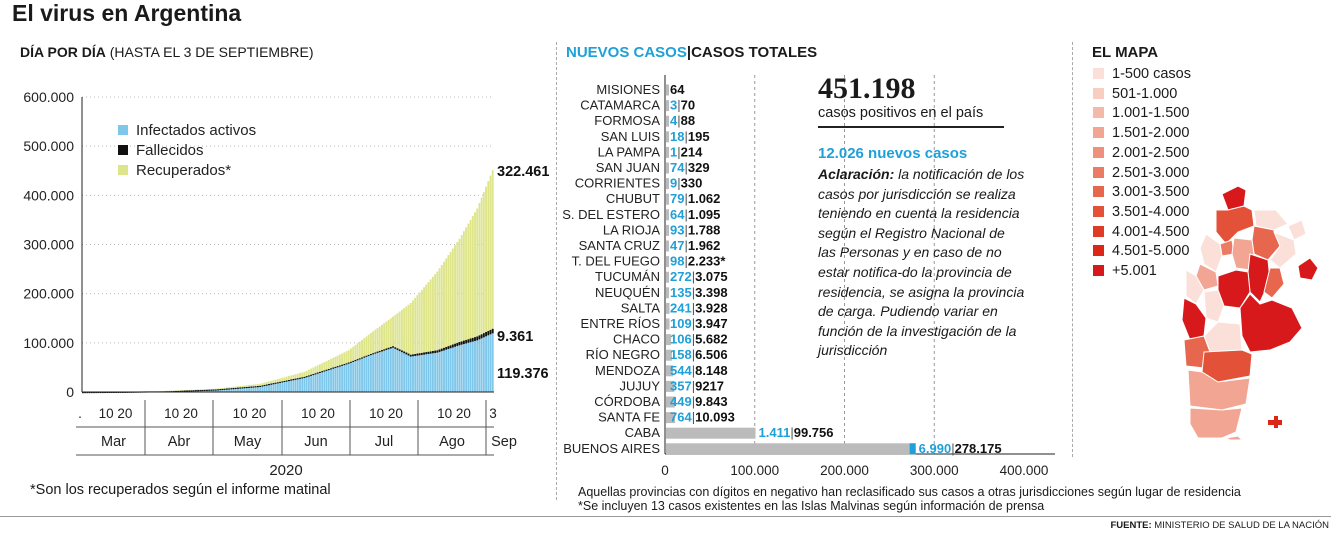 The height and width of the screenshot is (536, 1331). Describe the element at coordinates (1207, 277) in the screenshot. I see `map-region-la-rioja` at that location.